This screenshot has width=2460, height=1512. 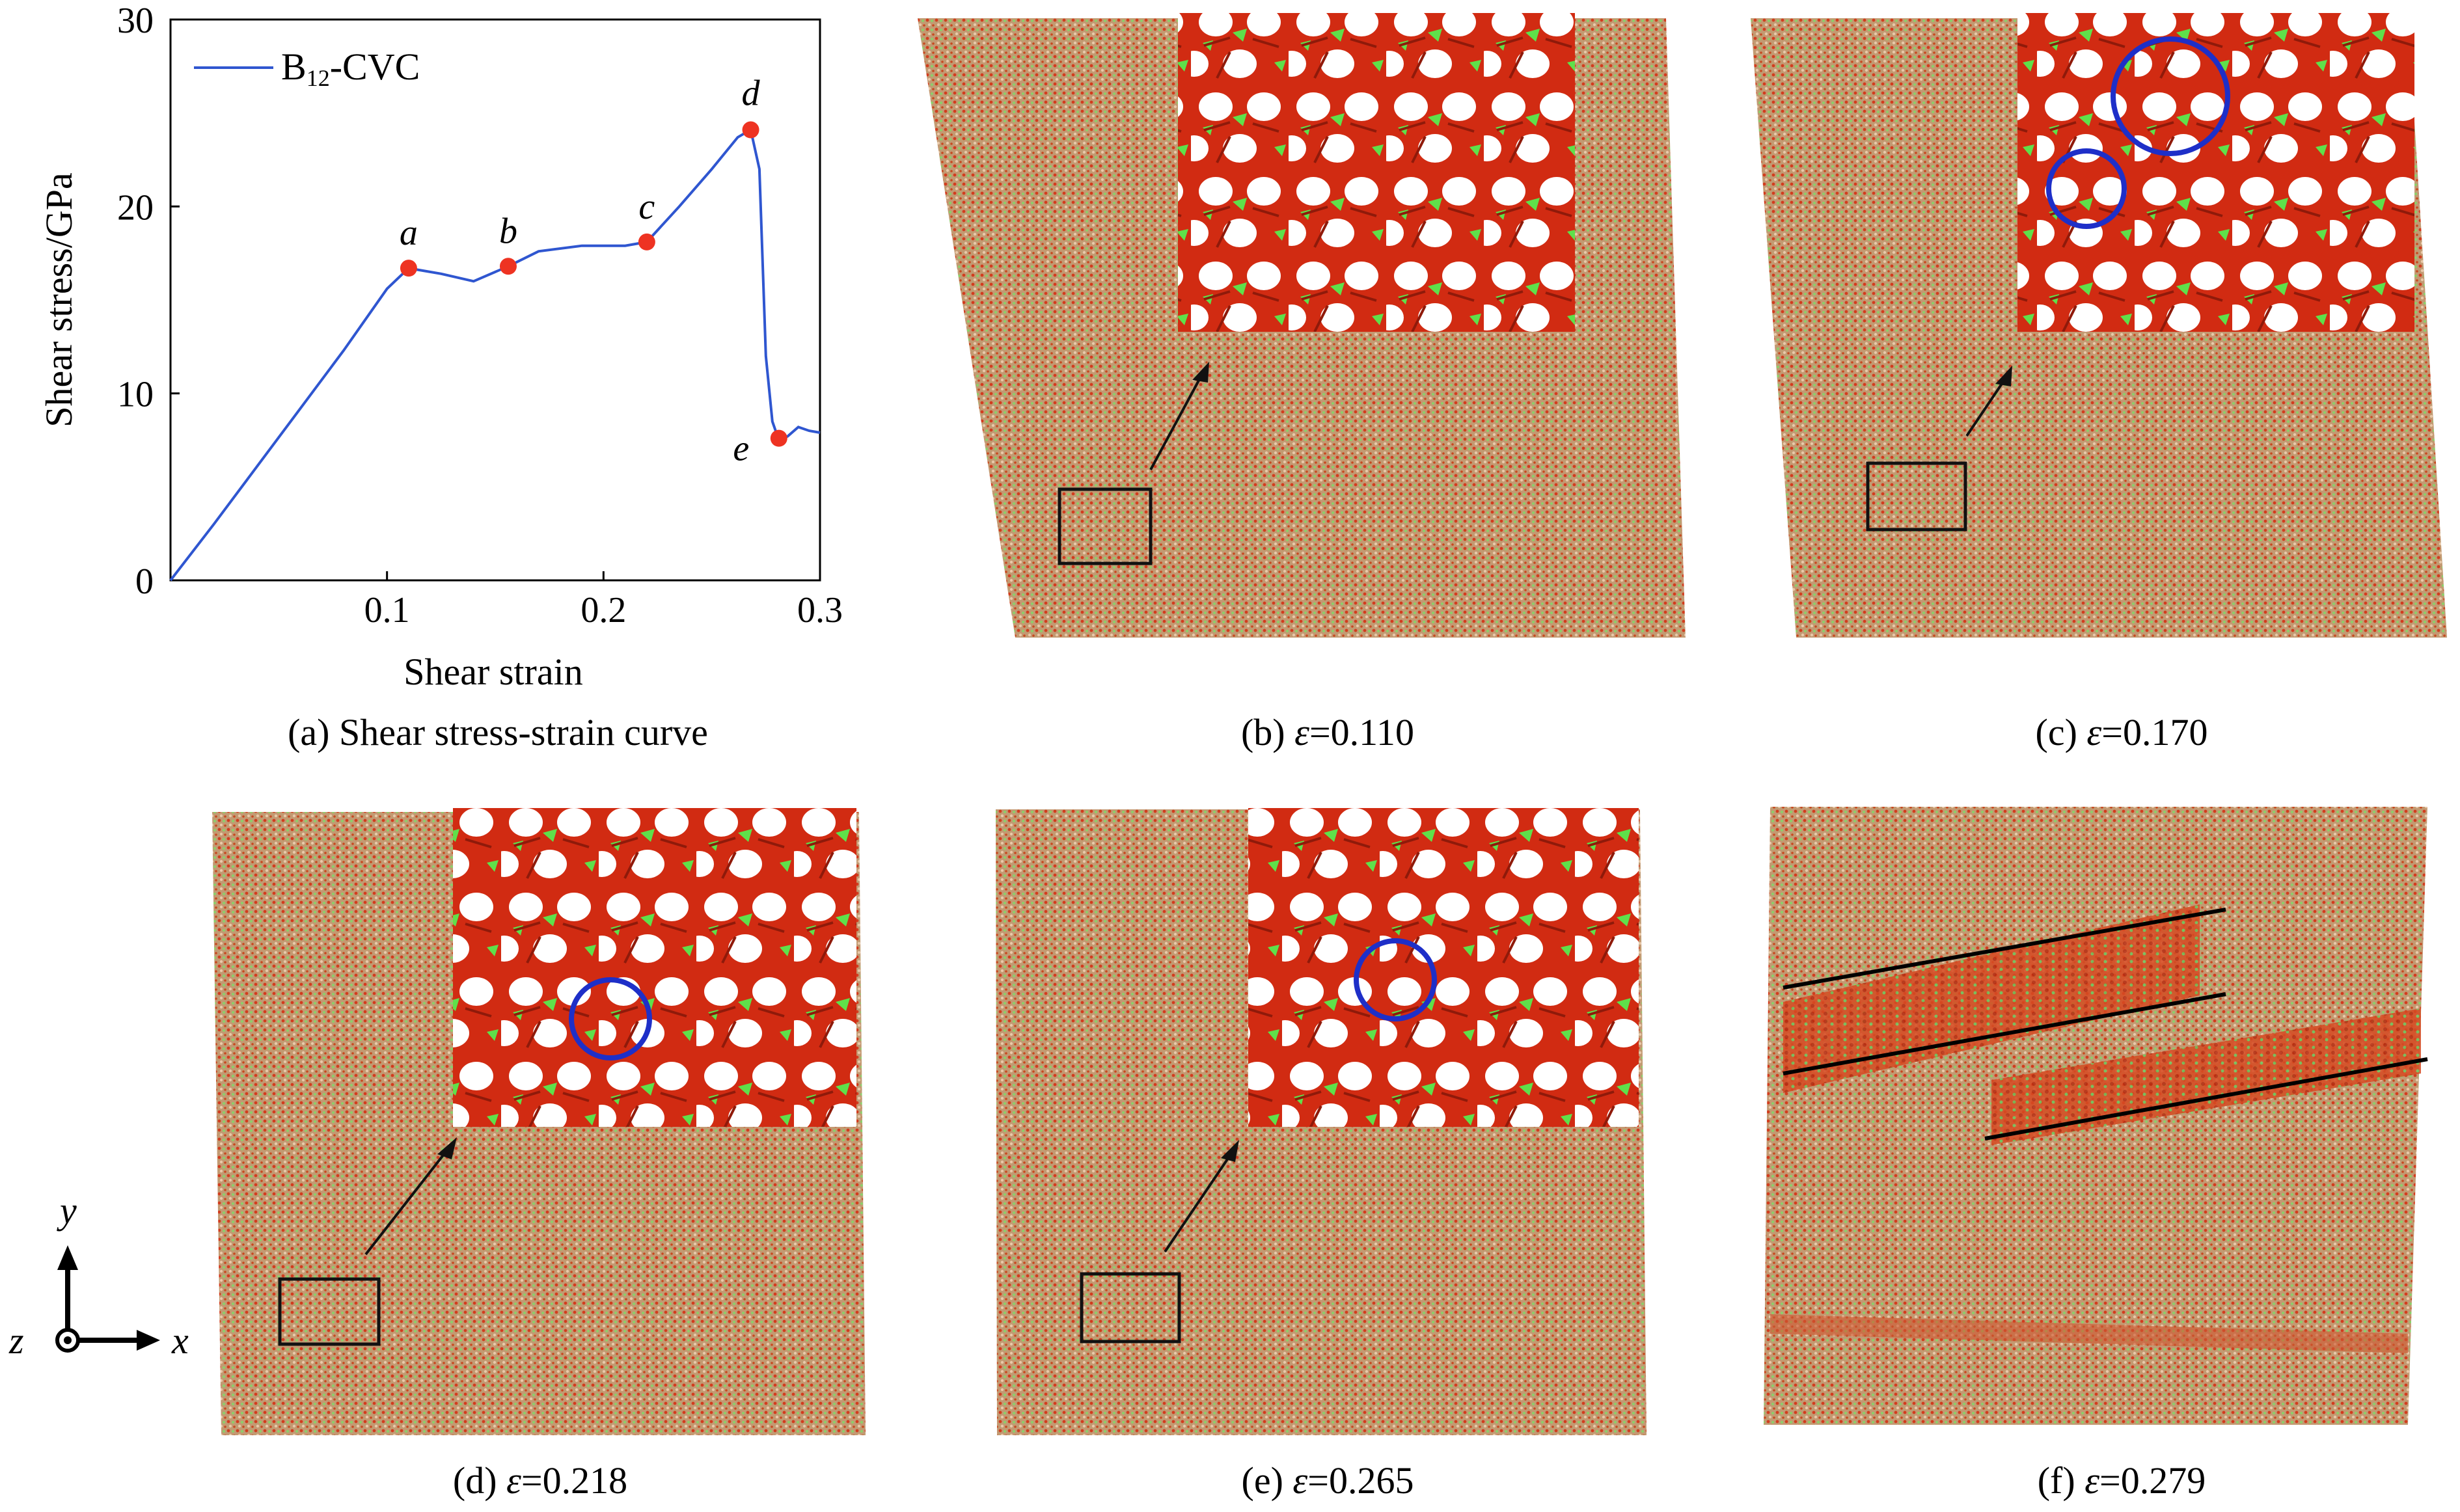 What do you see at coordinates (2170, 96) in the screenshot?
I see `defect-circle-c1` at bounding box center [2170, 96].